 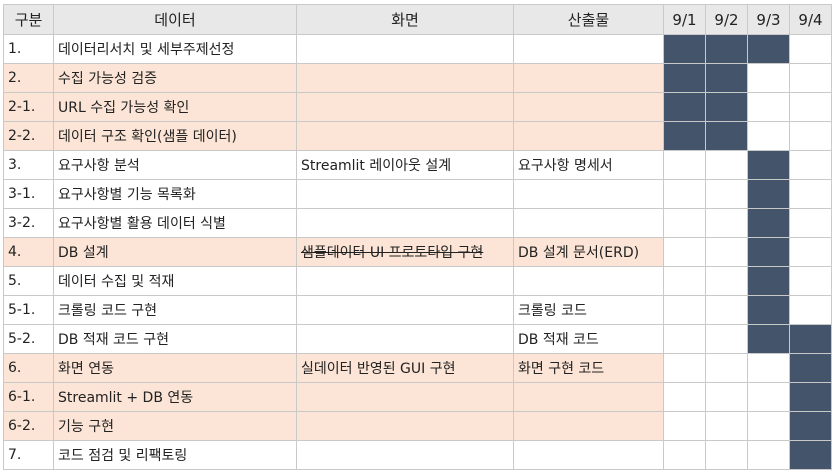 What do you see at coordinates (417, 49) in the screenshot?
I see `table-row: 1. 데이터리서치 및 세부주제선정` at bounding box center [417, 49].